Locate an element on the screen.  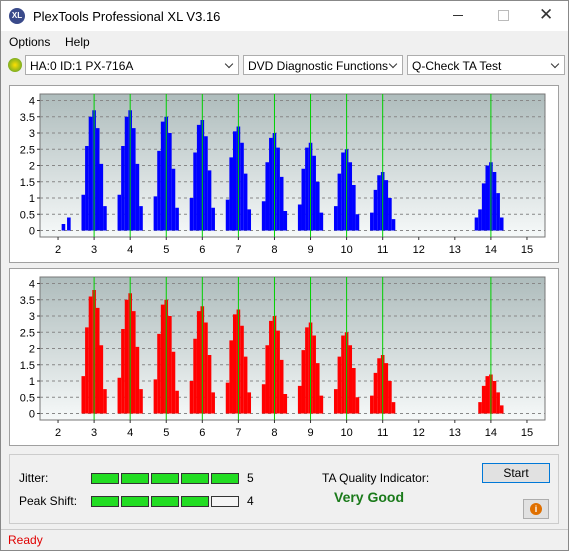
drive-select: HA:0 ID:1 PX-716A is located at coordinates (132, 65).